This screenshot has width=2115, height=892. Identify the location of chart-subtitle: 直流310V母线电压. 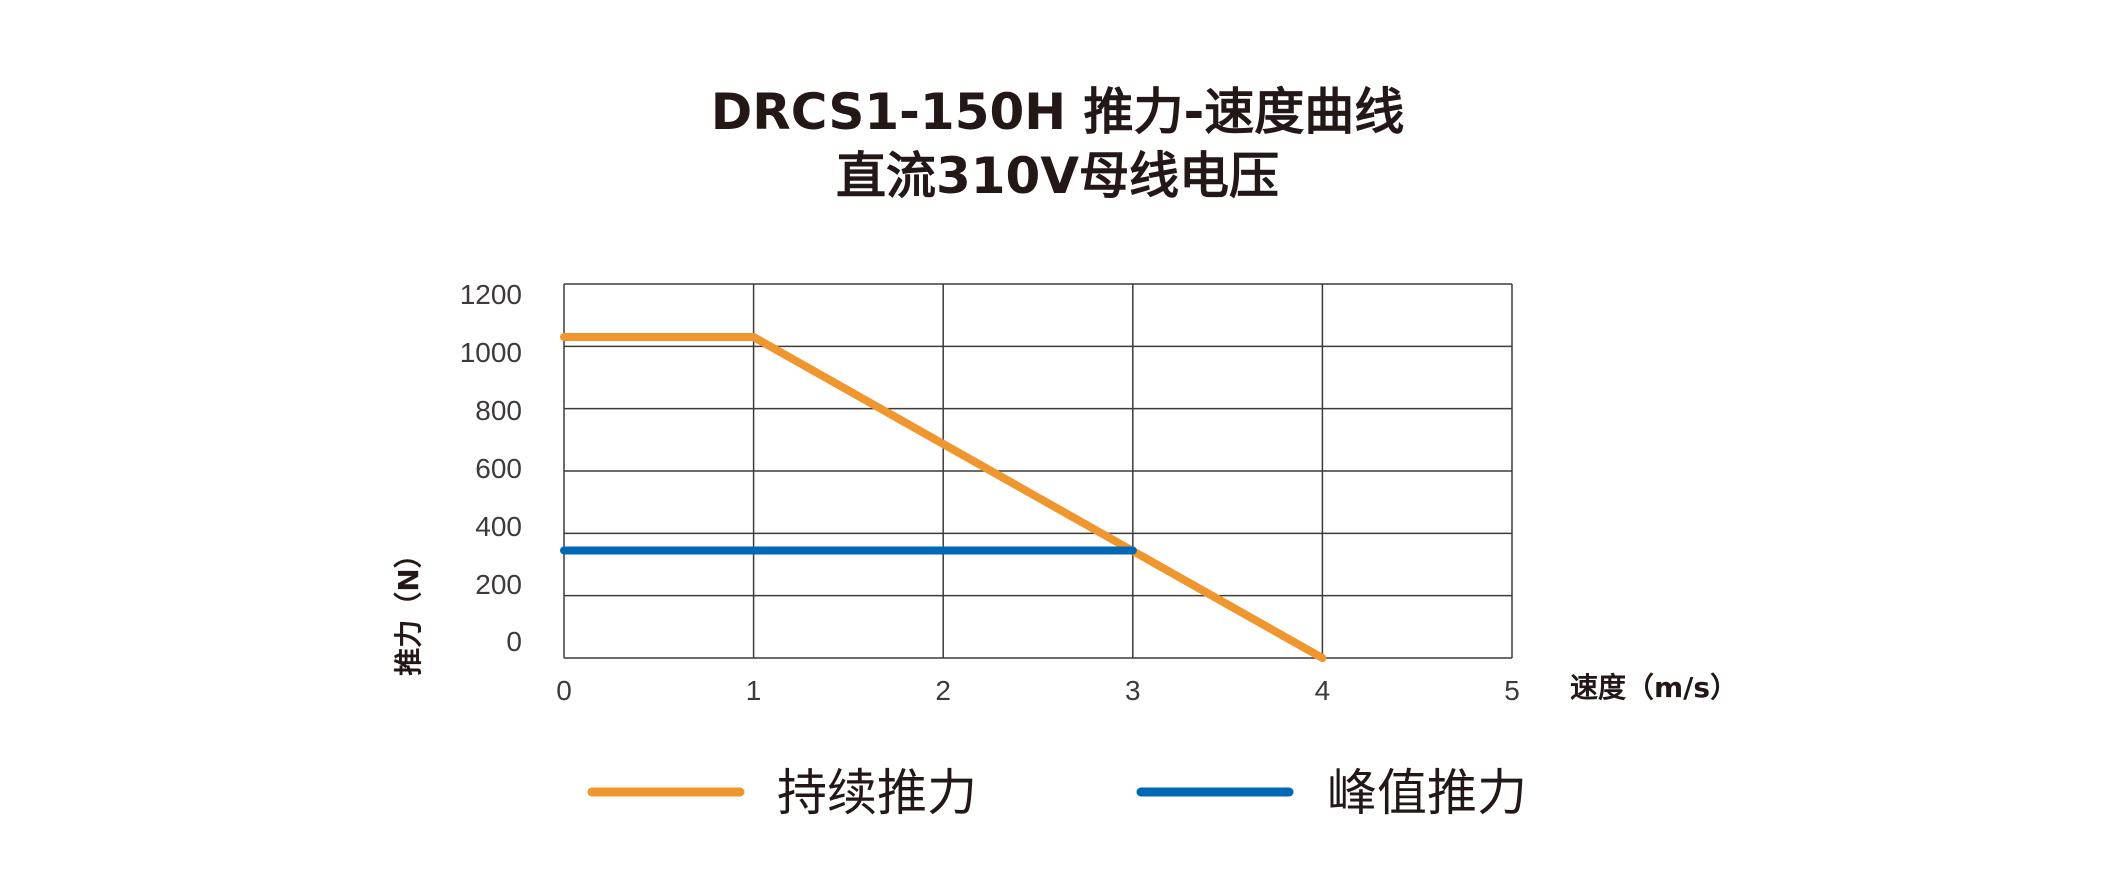
(1057, 176).